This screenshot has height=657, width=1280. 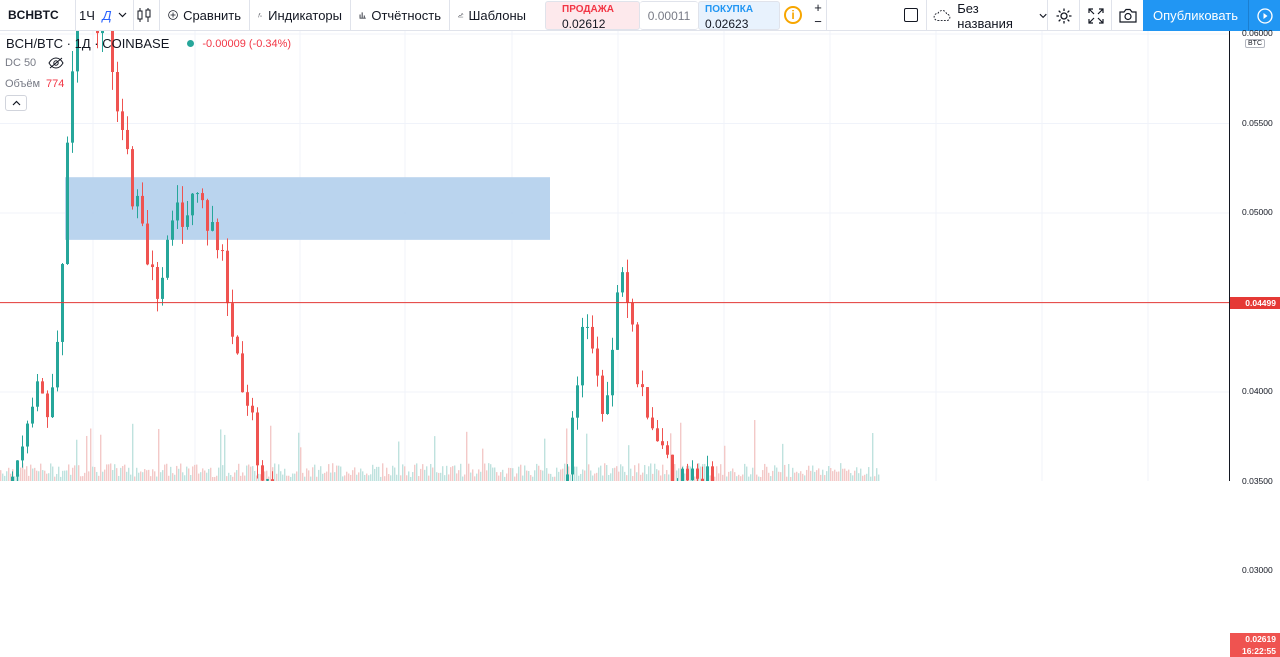 I want to click on range-zone, so click(x=307, y=208).